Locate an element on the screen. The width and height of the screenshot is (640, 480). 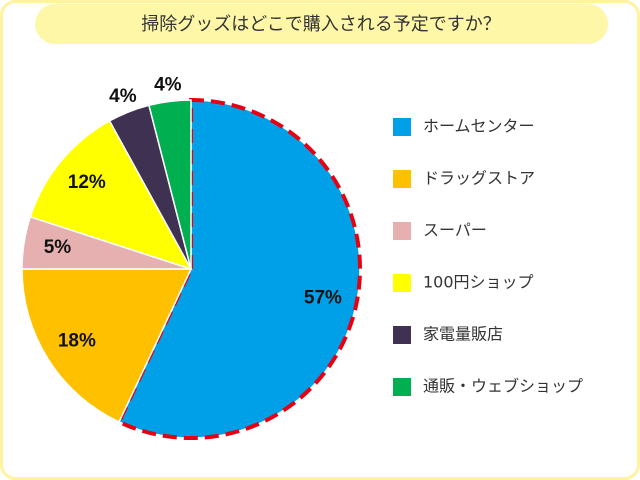
legend-label: 通販・ウェブショップ is located at coordinates (503, 386).